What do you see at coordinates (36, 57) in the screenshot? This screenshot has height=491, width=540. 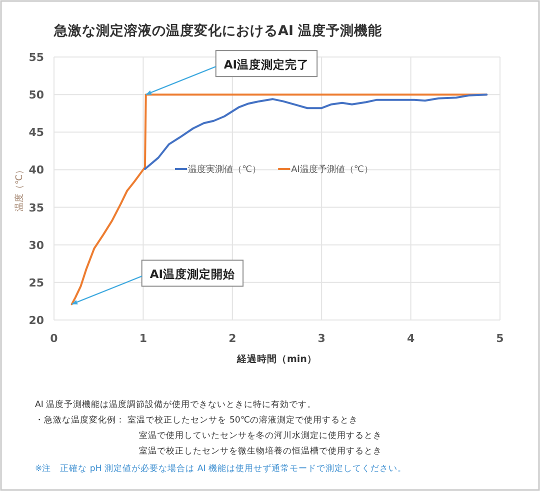 I see `y-tick-label: 55` at bounding box center [36, 57].